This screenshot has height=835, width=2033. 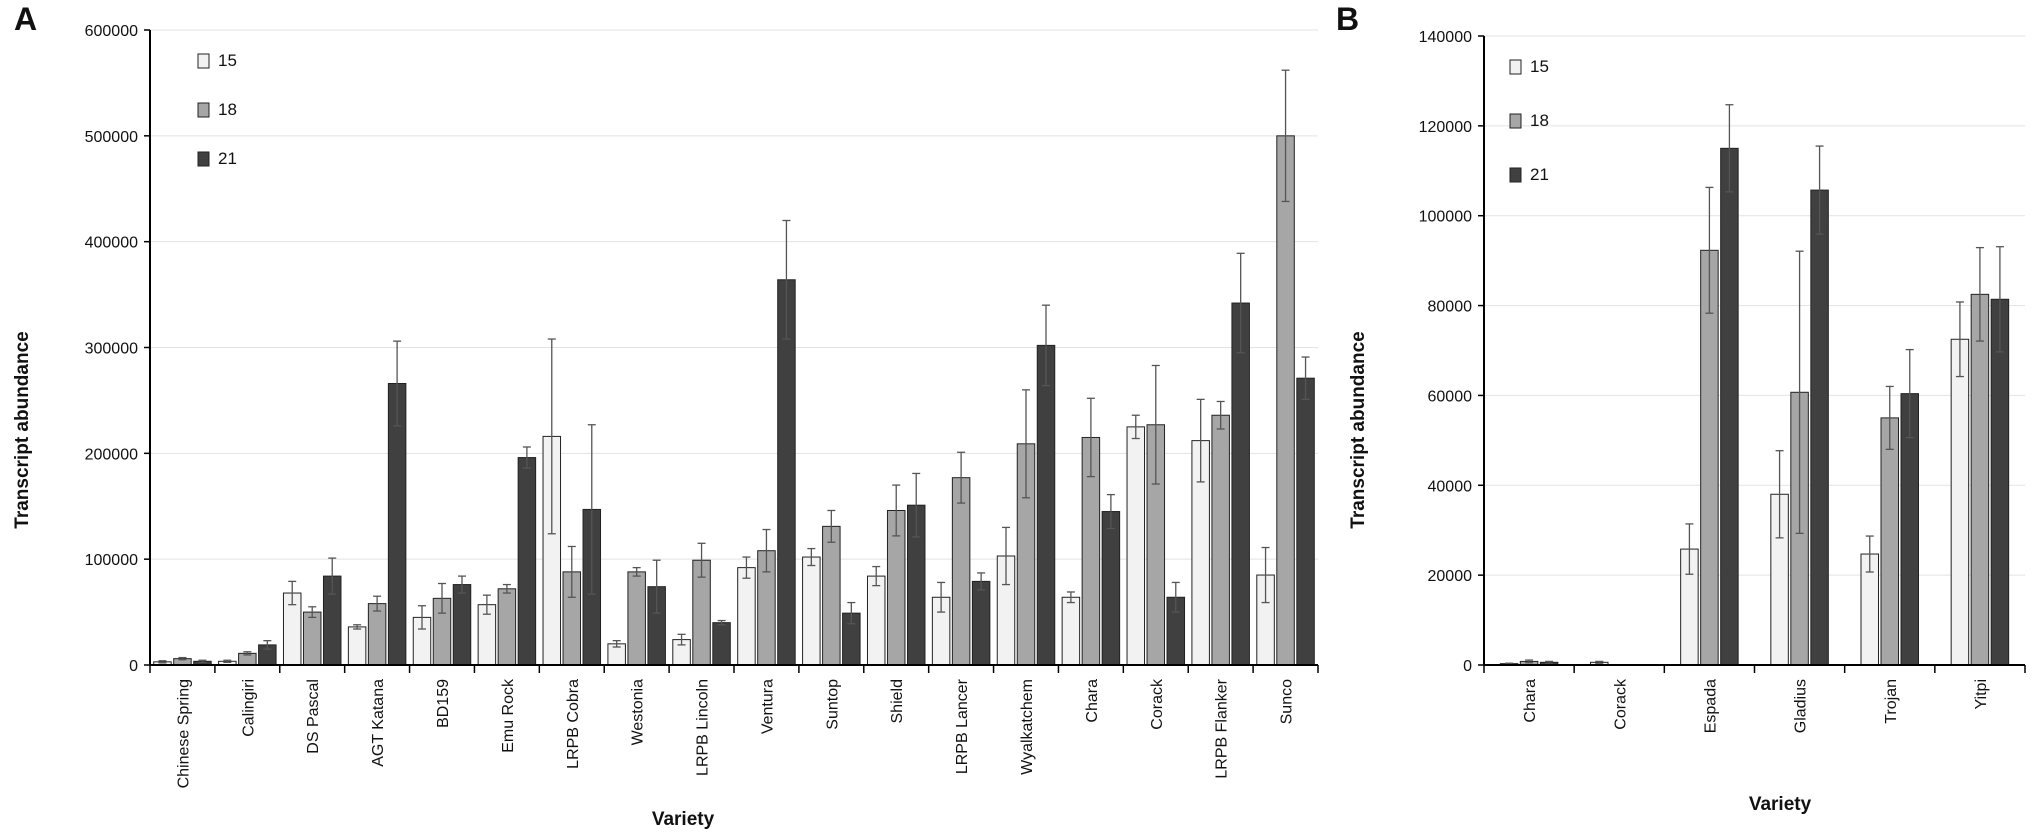 What do you see at coordinates (1780, 804) in the screenshot?
I see `panel-b-x-axis-title: Variety` at bounding box center [1780, 804].